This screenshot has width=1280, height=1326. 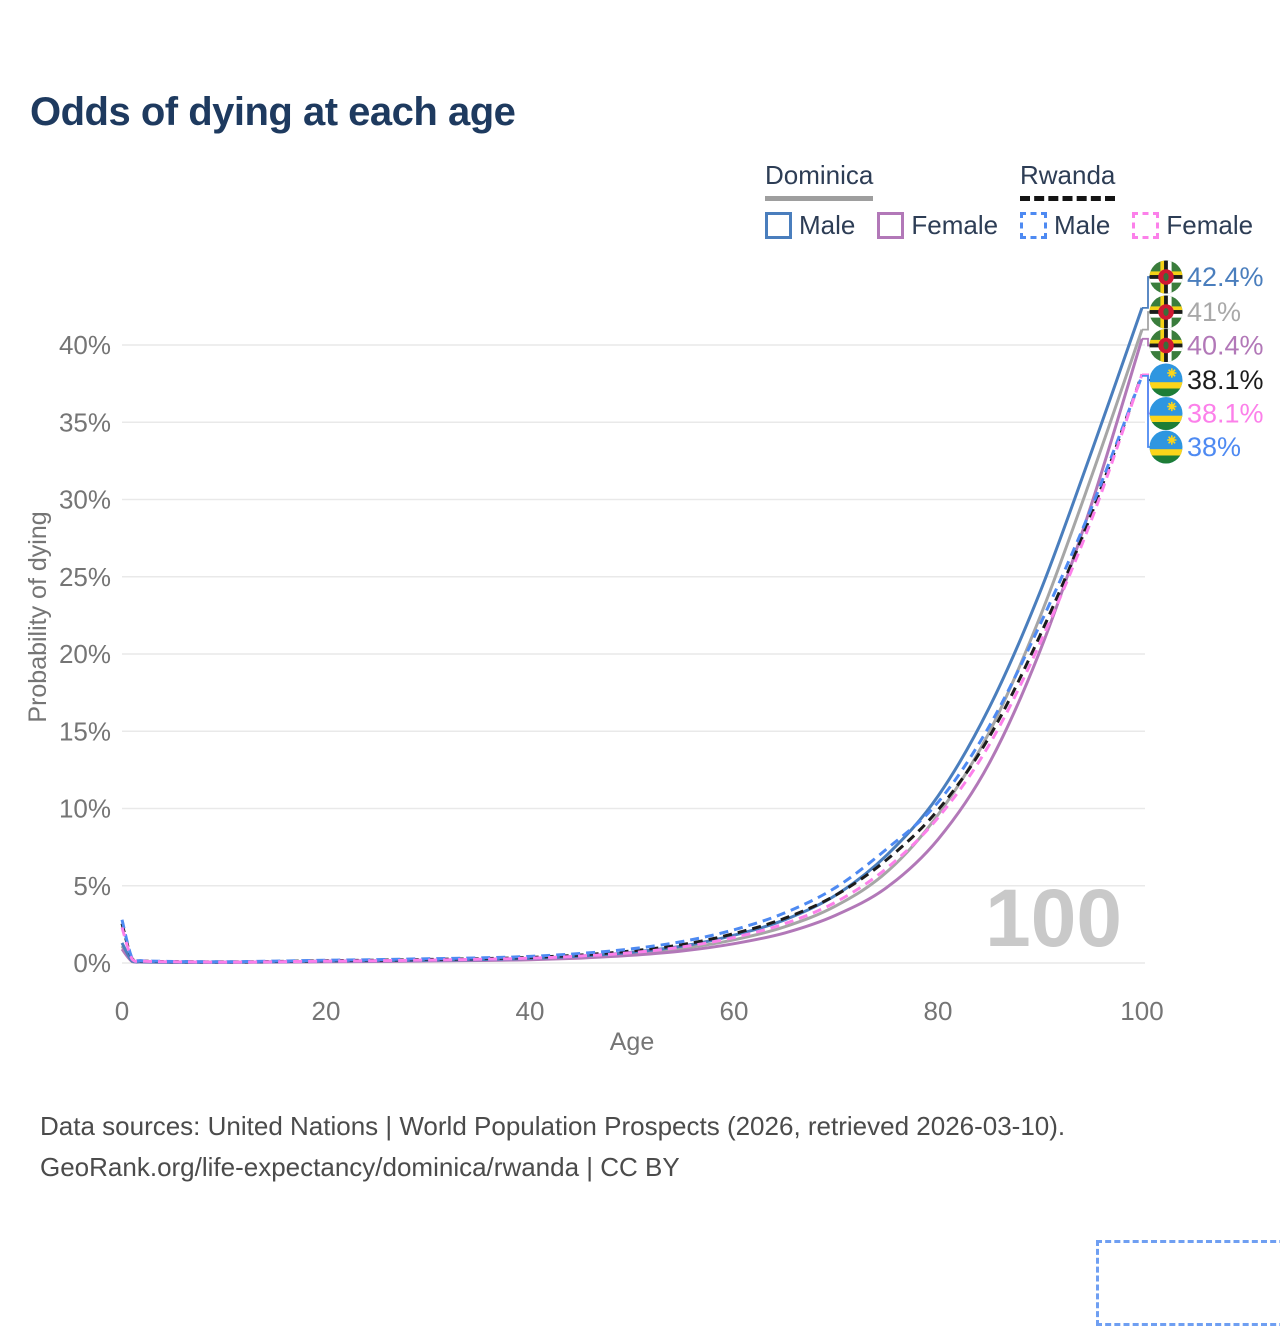 What do you see at coordinates (734, 1011) in the screenshot?
I see `svg-text: 60` at bounding box center [734, 1011].